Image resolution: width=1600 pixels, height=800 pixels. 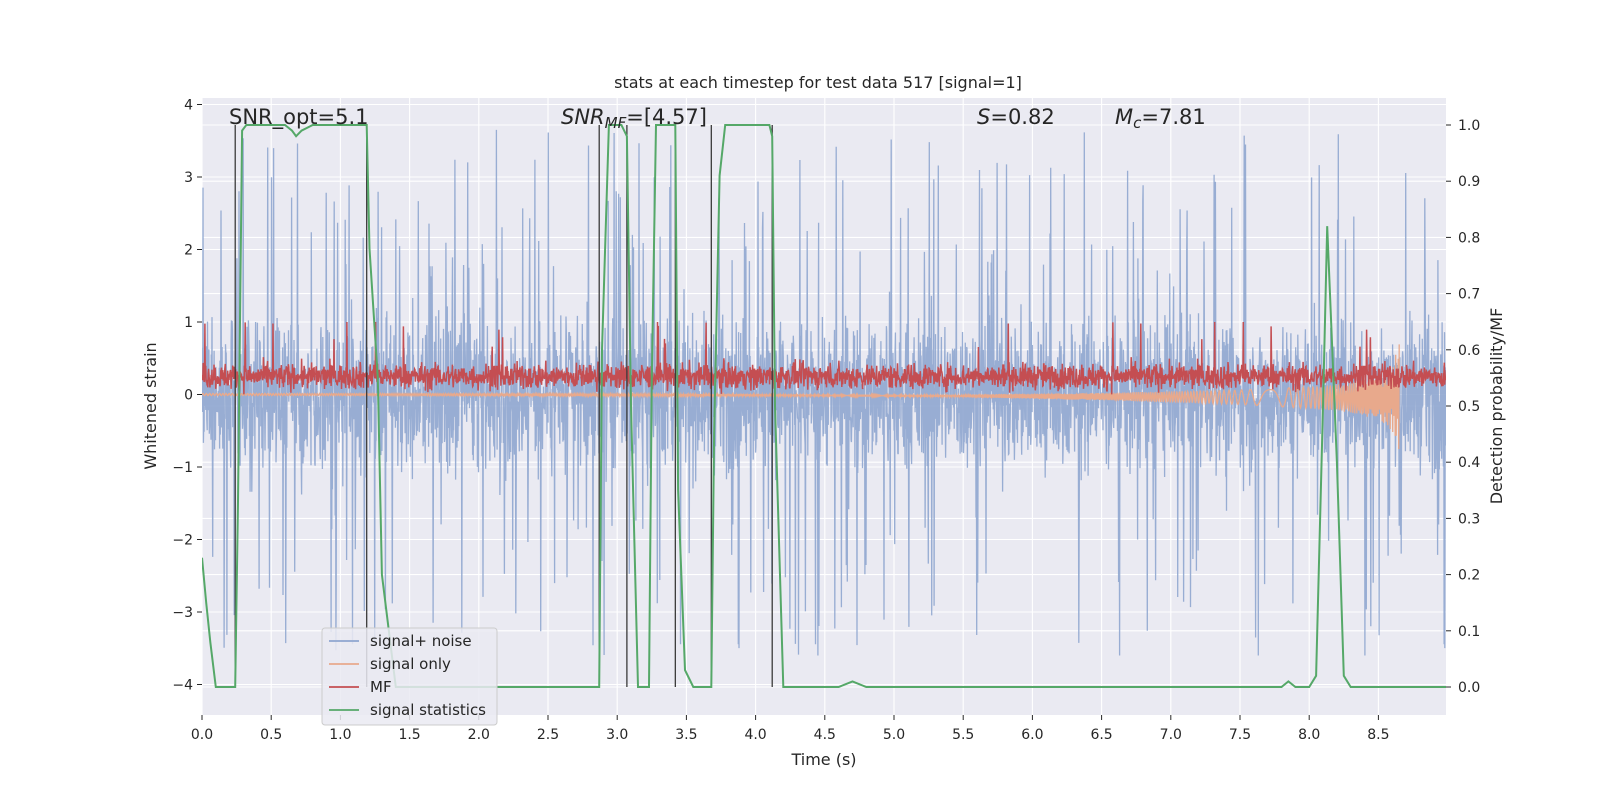 I want to click on x-tick-label: 7.5, so click(x=1240, y=735).